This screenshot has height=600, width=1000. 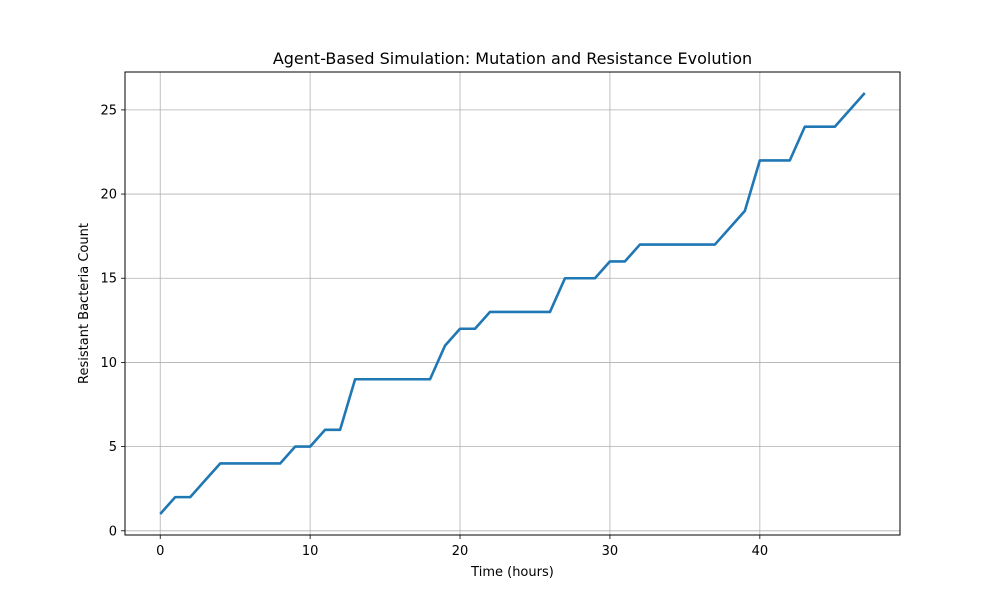 What do you see at coordinates (84, 303) in the screenshot?
I see `y-axis-label: Resistant Bacteria Count` at bounding box center [84, 303].